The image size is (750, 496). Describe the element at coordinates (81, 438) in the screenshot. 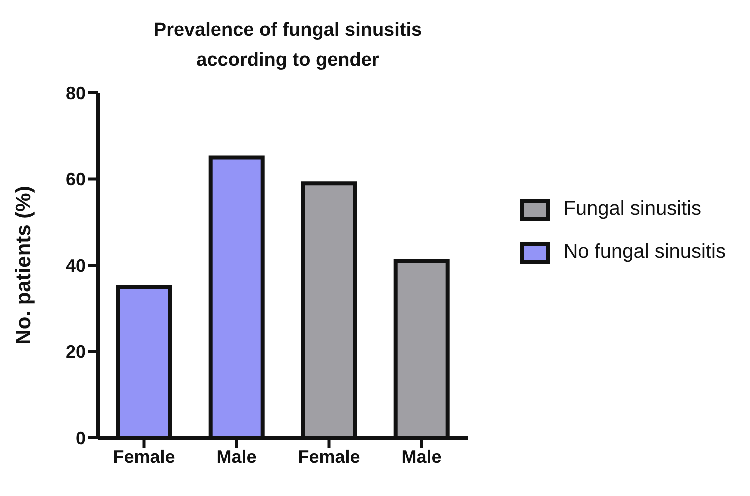

I see `y-tick-label: 0` at that location.